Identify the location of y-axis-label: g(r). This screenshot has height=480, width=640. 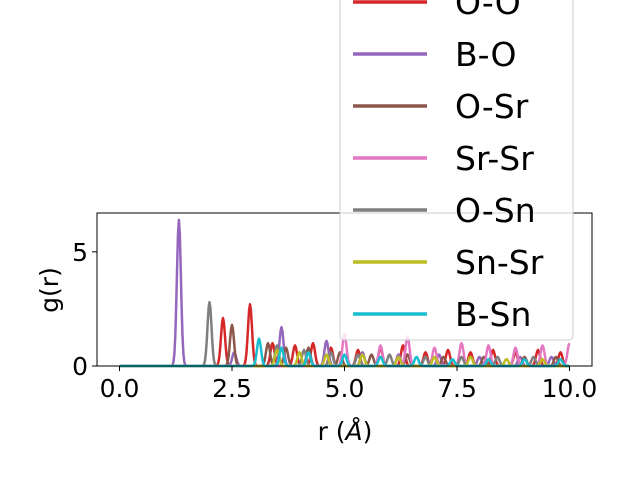
(49, 290).